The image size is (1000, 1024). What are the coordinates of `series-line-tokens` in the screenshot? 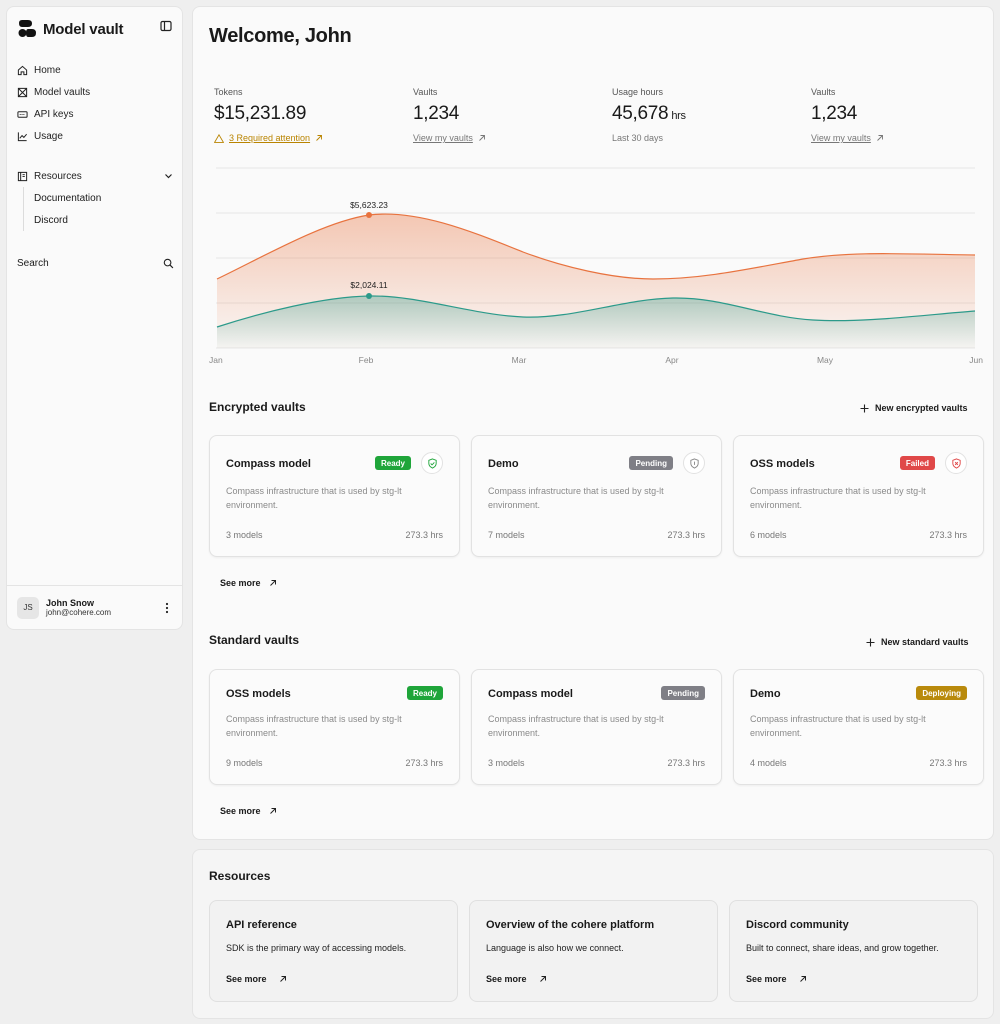 It's located at (596, 246).